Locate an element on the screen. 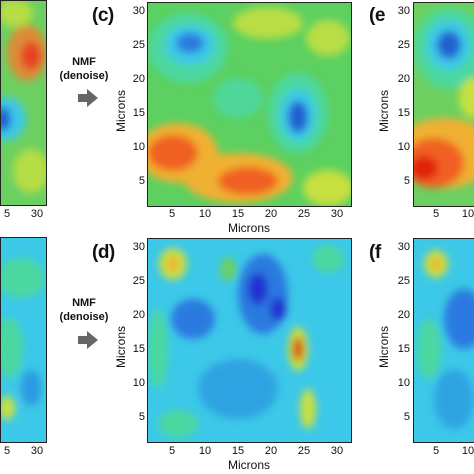  heatmap-left-bottom is located at coordinates (23, 340).